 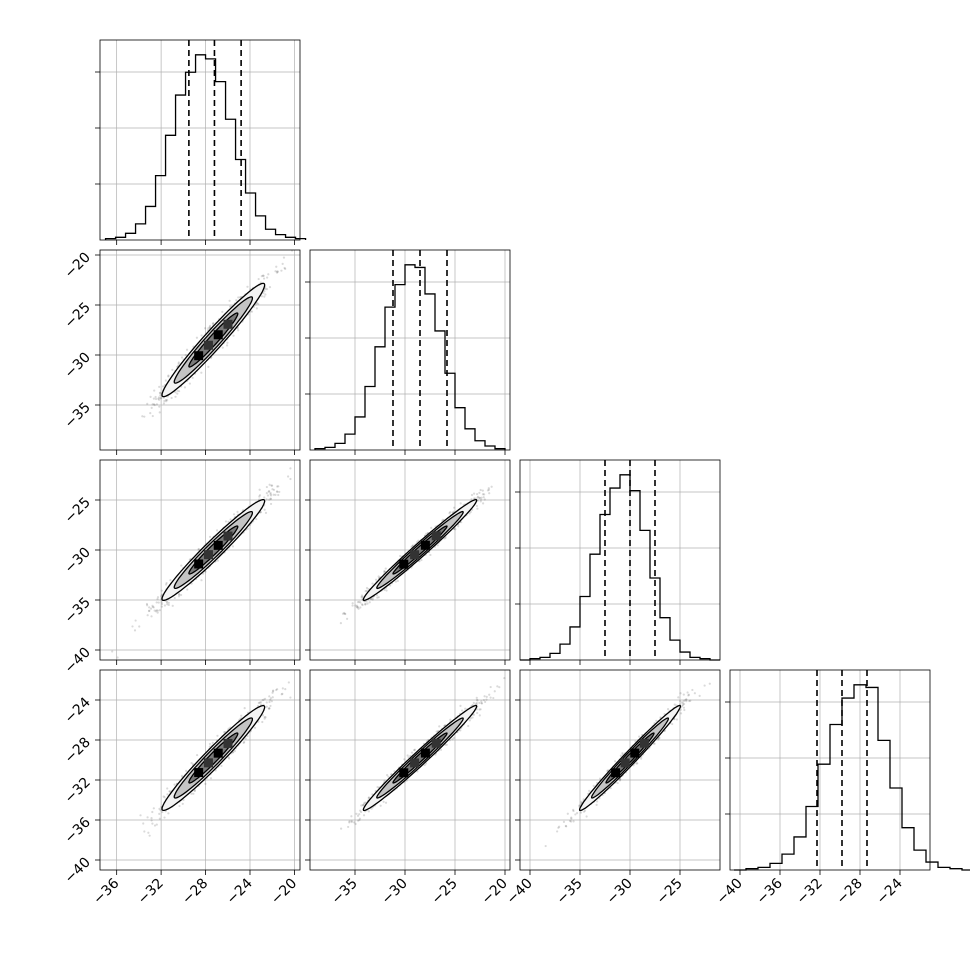 I want to click on y-tick-label-2-1: −30, so click(x=78, y=561).